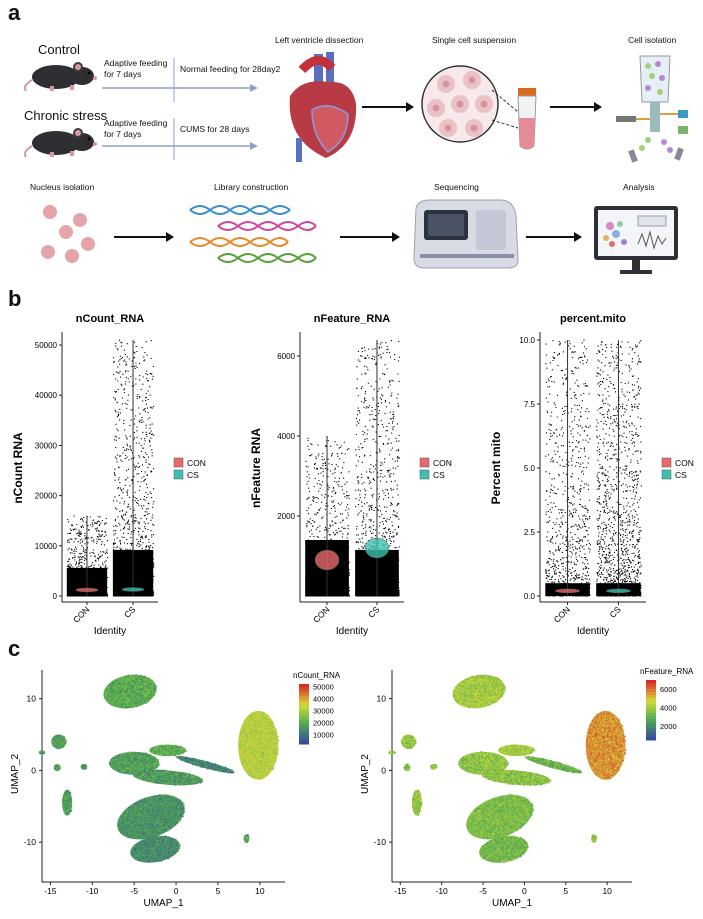  Describe the element at coordinates (496, 468) in the screenshot. I see `y-axis-label: Percent mito` at that location.